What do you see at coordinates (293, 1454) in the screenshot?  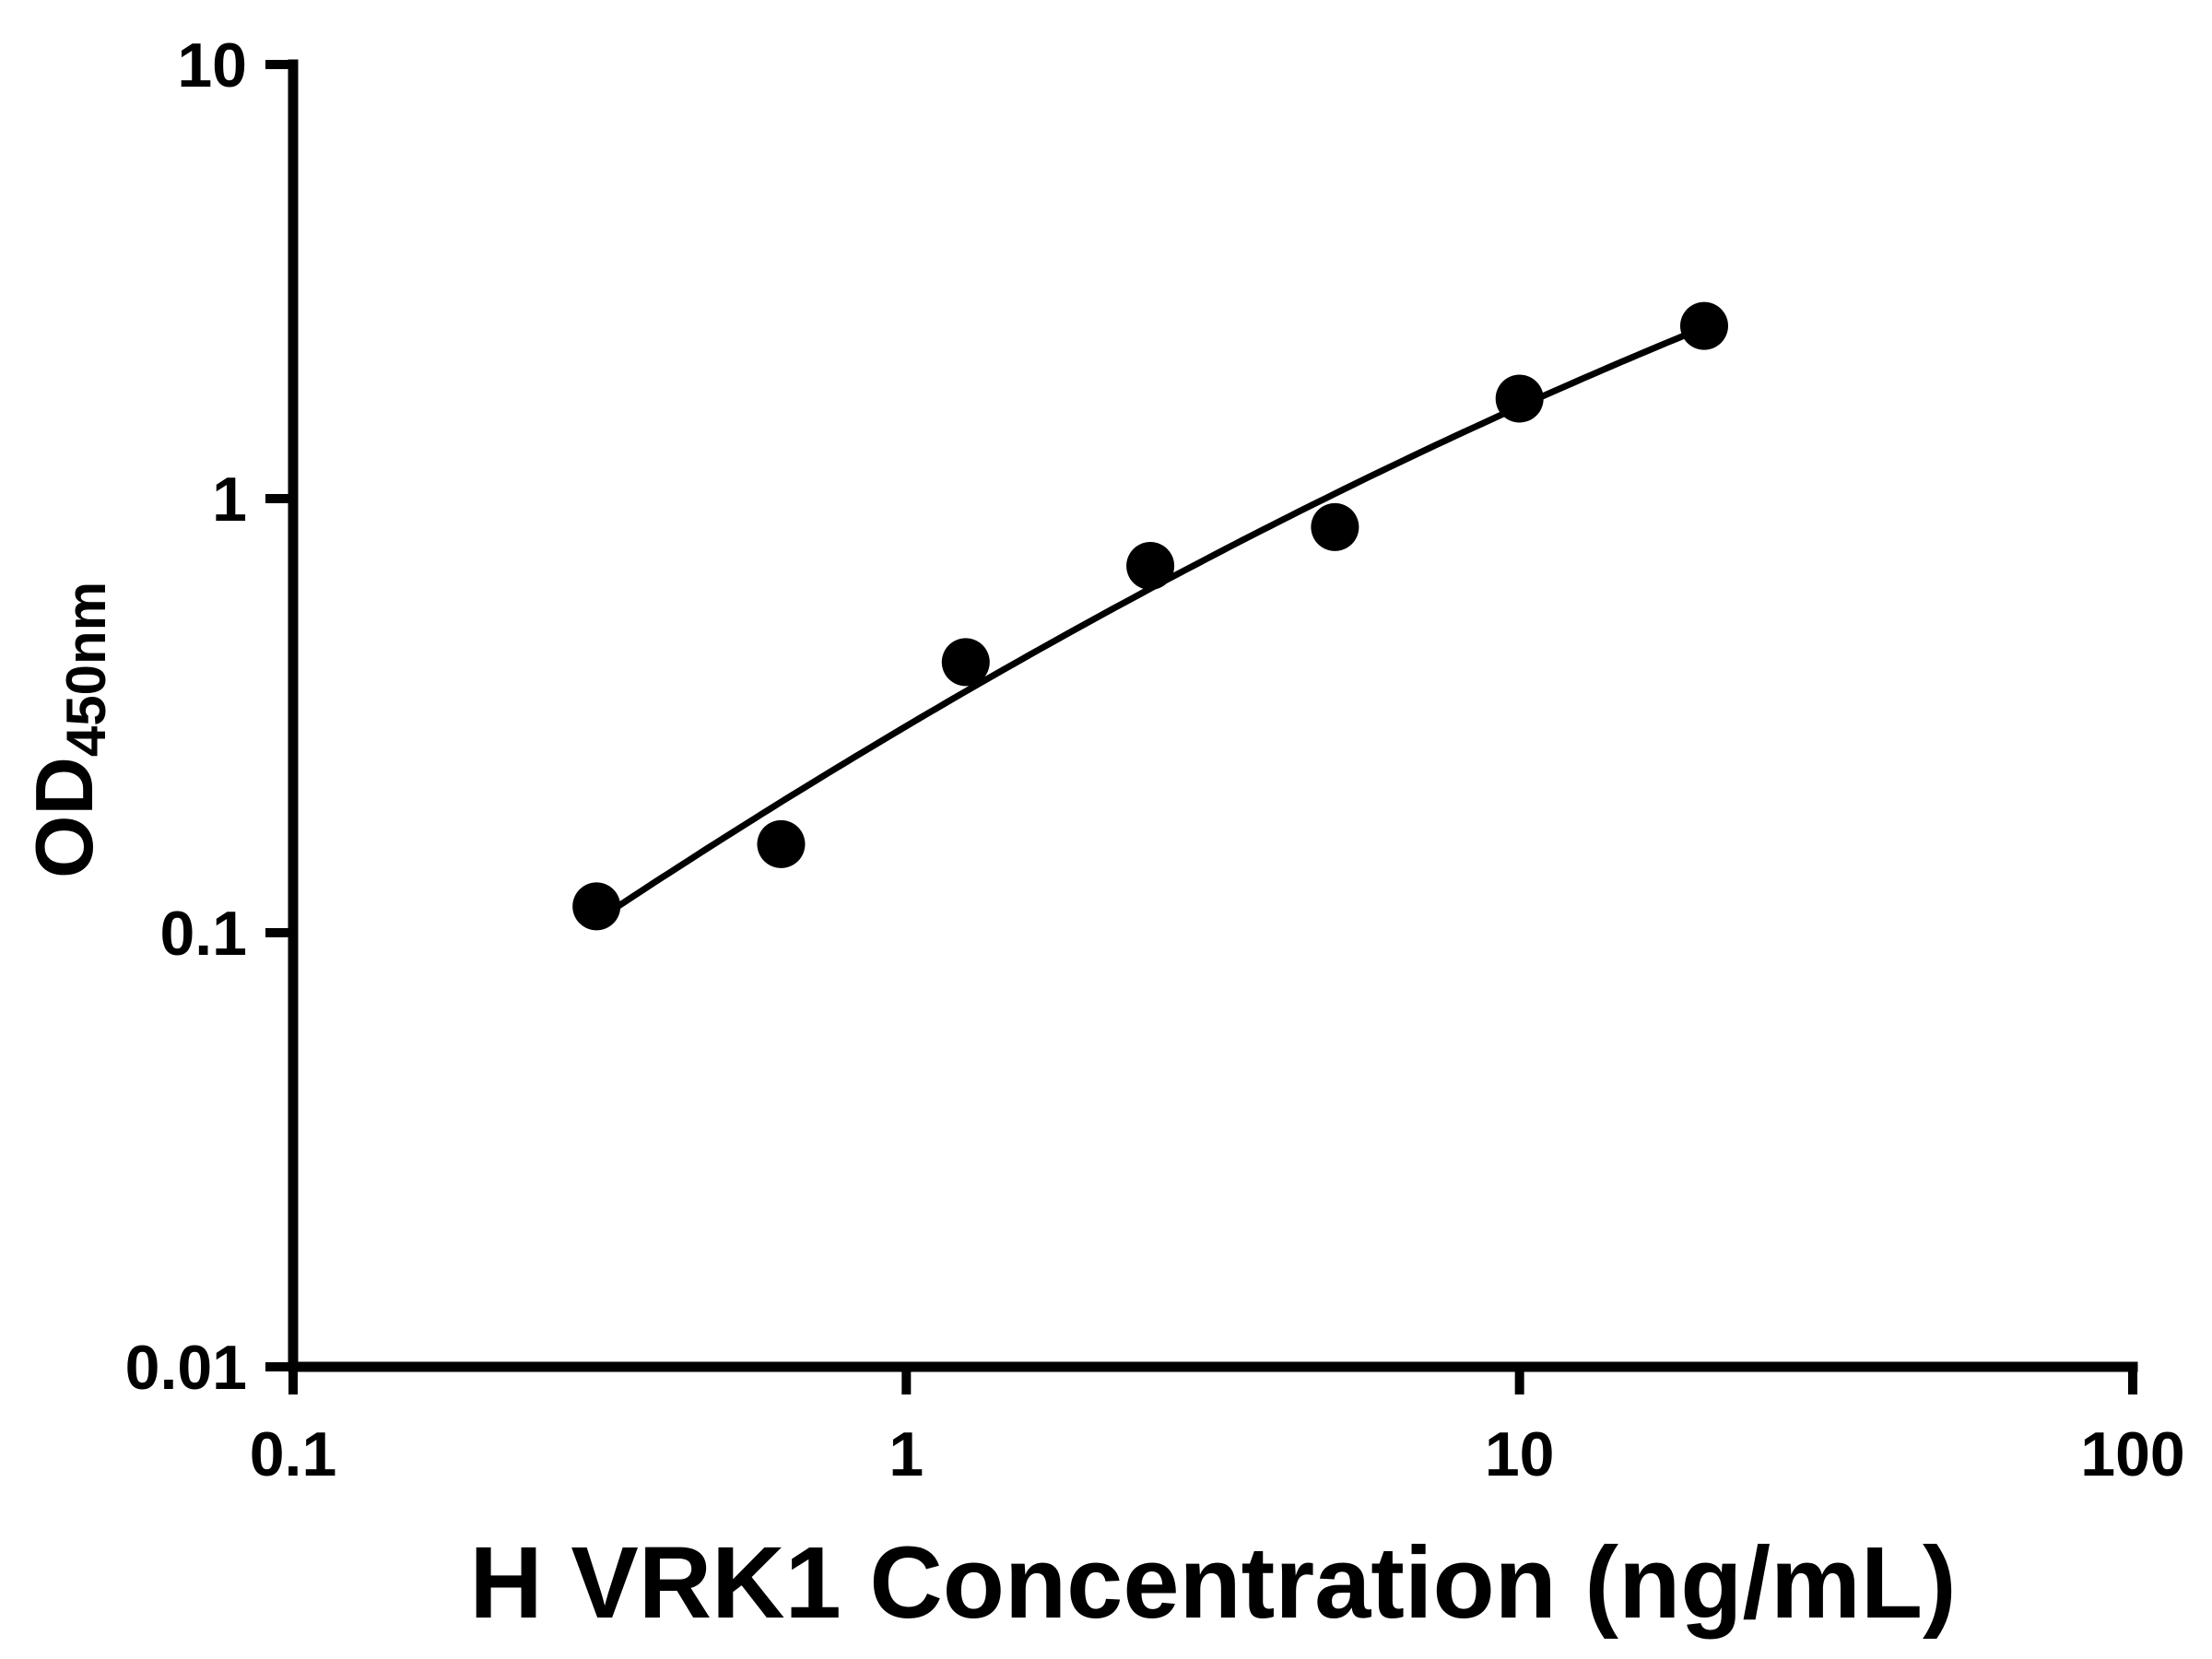 I see `x-tick-label: 0.1` at bounding box center [293, 1454].